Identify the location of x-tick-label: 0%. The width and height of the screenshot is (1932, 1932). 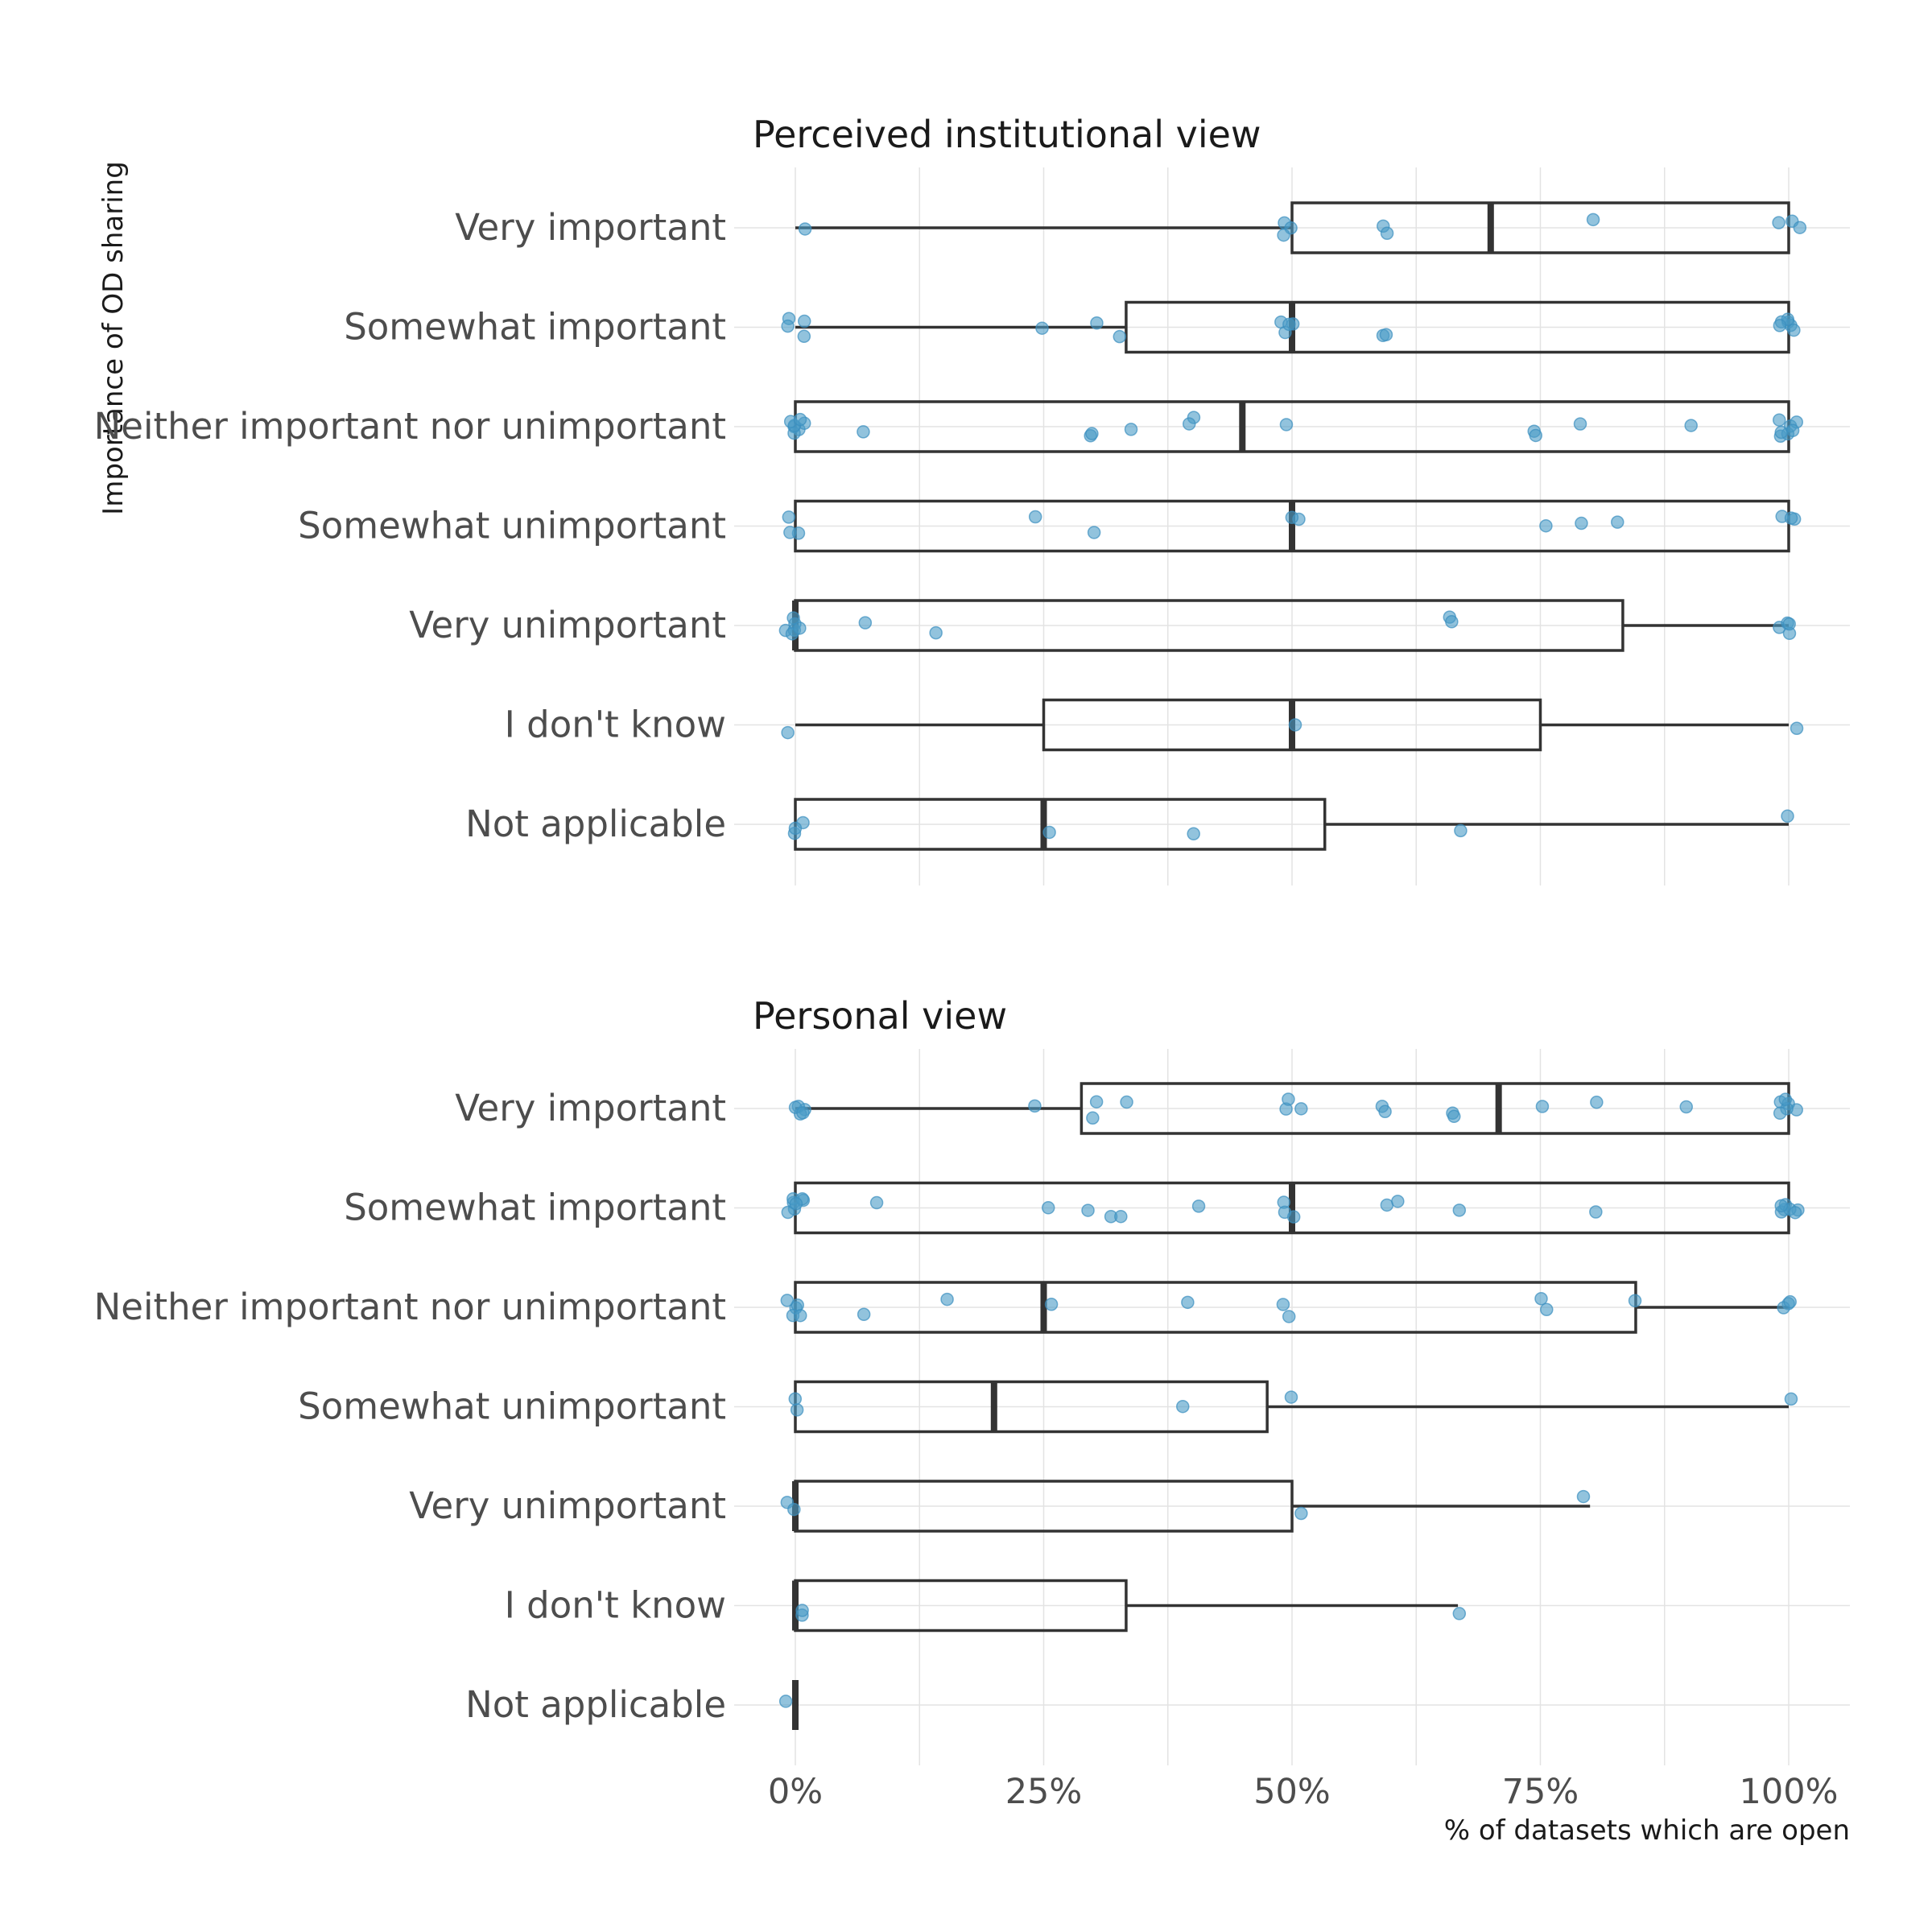
(795, 1792).